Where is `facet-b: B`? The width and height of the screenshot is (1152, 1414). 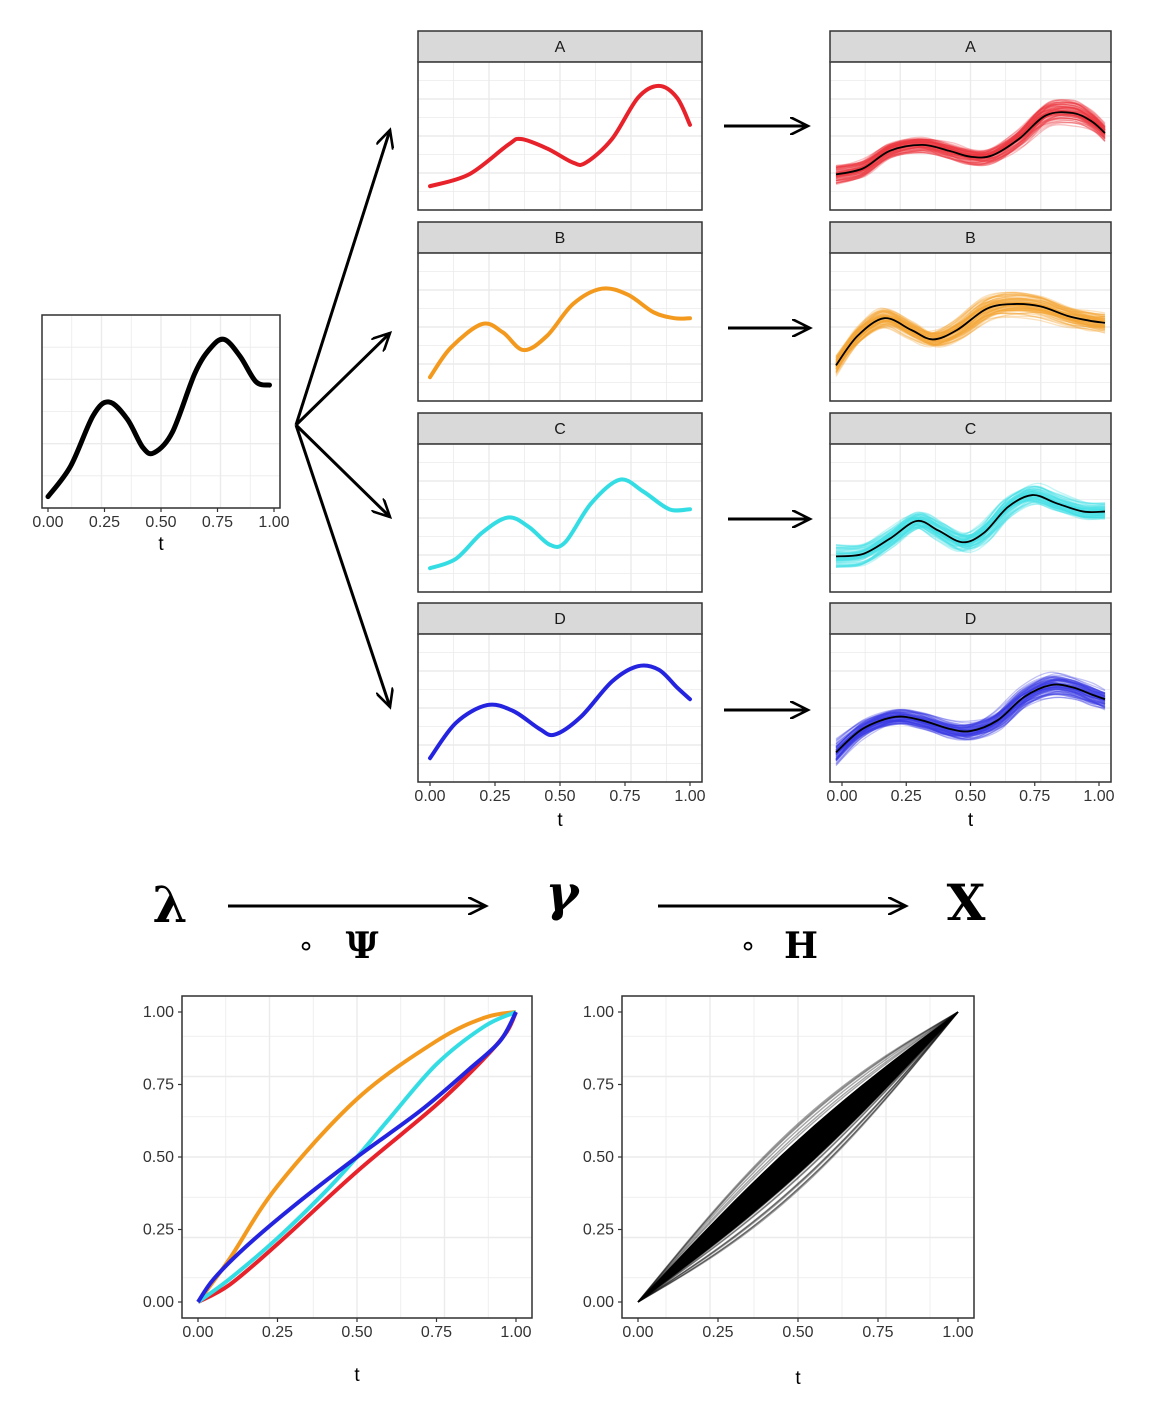
facet-b: B is located at coordinates (970, 311).